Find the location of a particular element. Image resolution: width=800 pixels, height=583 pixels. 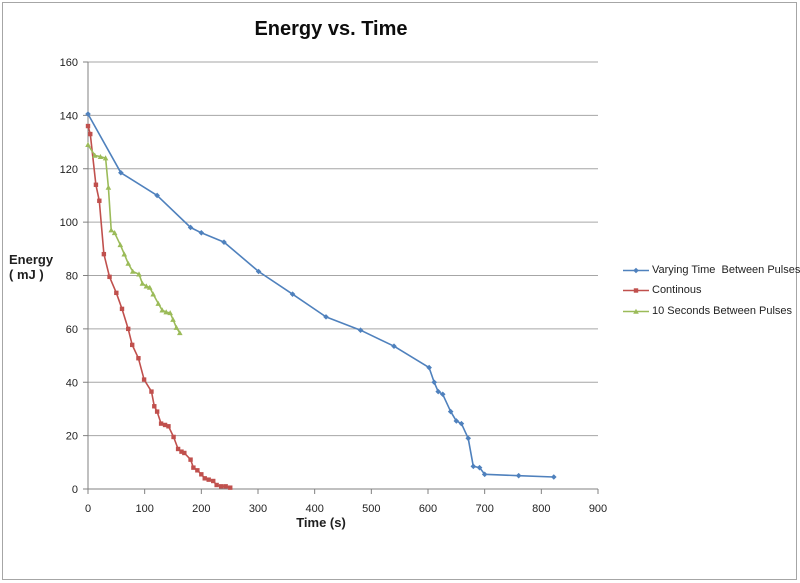

y-axis-title: Energy ( mJ ) is located at coordinates (31, 267).